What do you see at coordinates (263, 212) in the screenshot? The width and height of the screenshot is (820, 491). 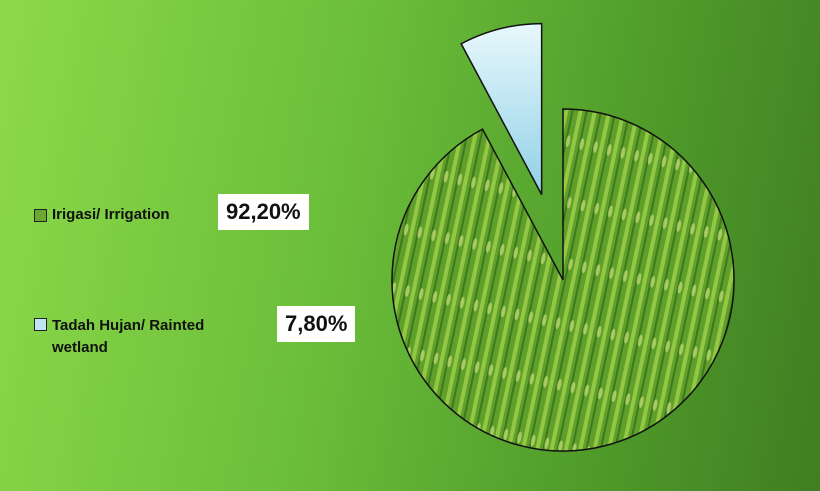 I see `data-label: 92,20%` at bounding box center [263, 212].